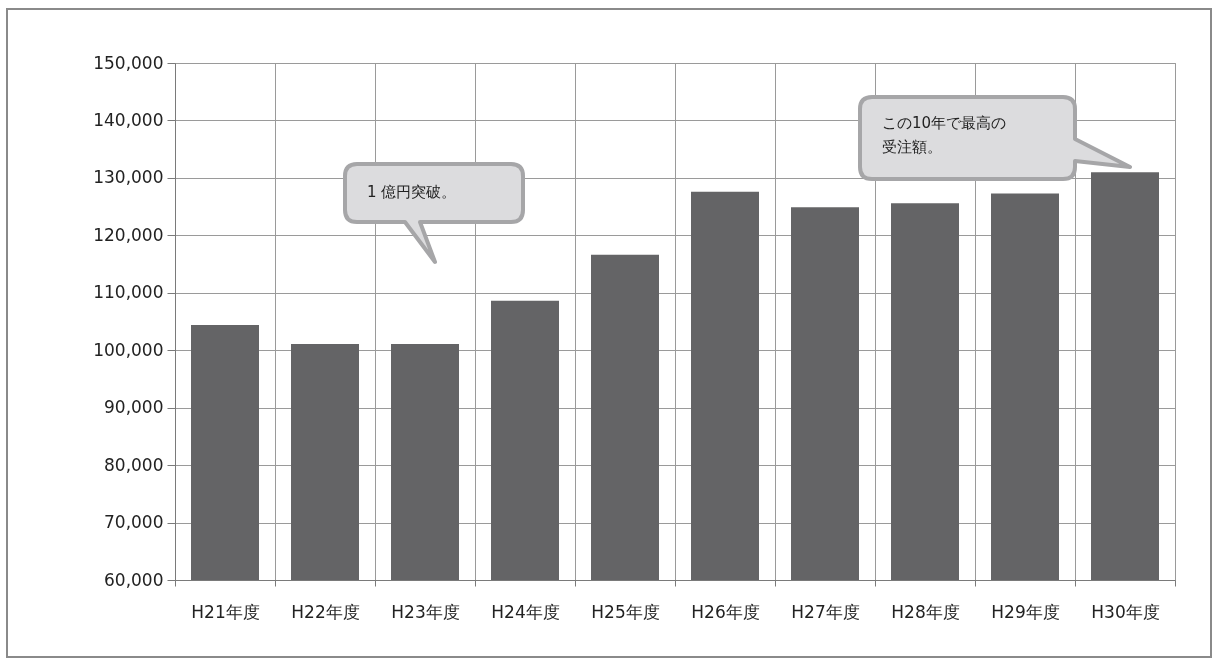 The height and width of the screenshot is (668, 1222). Describe the element at coordinates (134, 522) in the screenshot. I see `y-tick-label: 70,000` at that location.